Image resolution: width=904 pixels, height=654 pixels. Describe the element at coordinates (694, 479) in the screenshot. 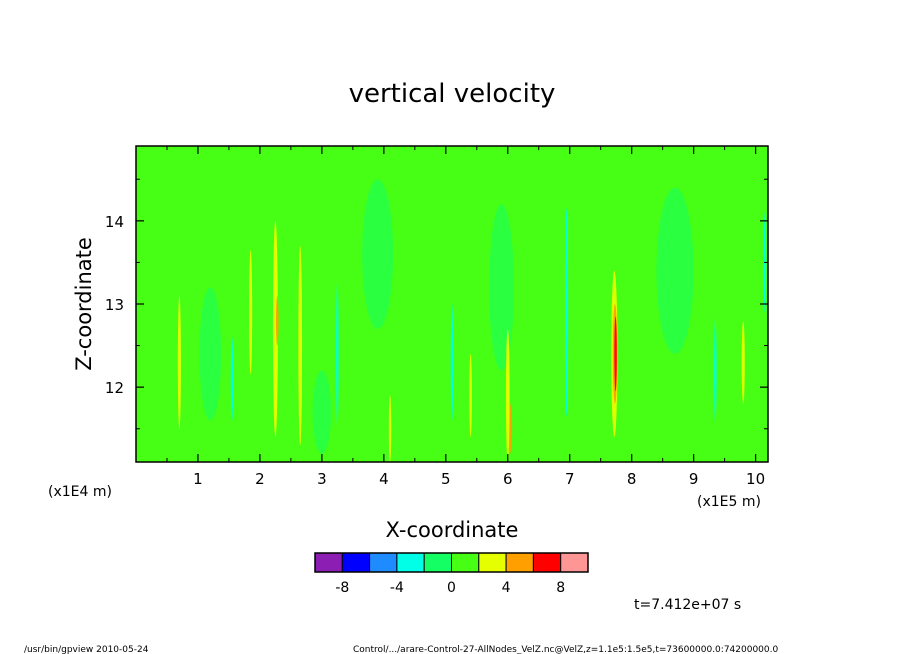

I see `x-tick-label: 9` at that location.